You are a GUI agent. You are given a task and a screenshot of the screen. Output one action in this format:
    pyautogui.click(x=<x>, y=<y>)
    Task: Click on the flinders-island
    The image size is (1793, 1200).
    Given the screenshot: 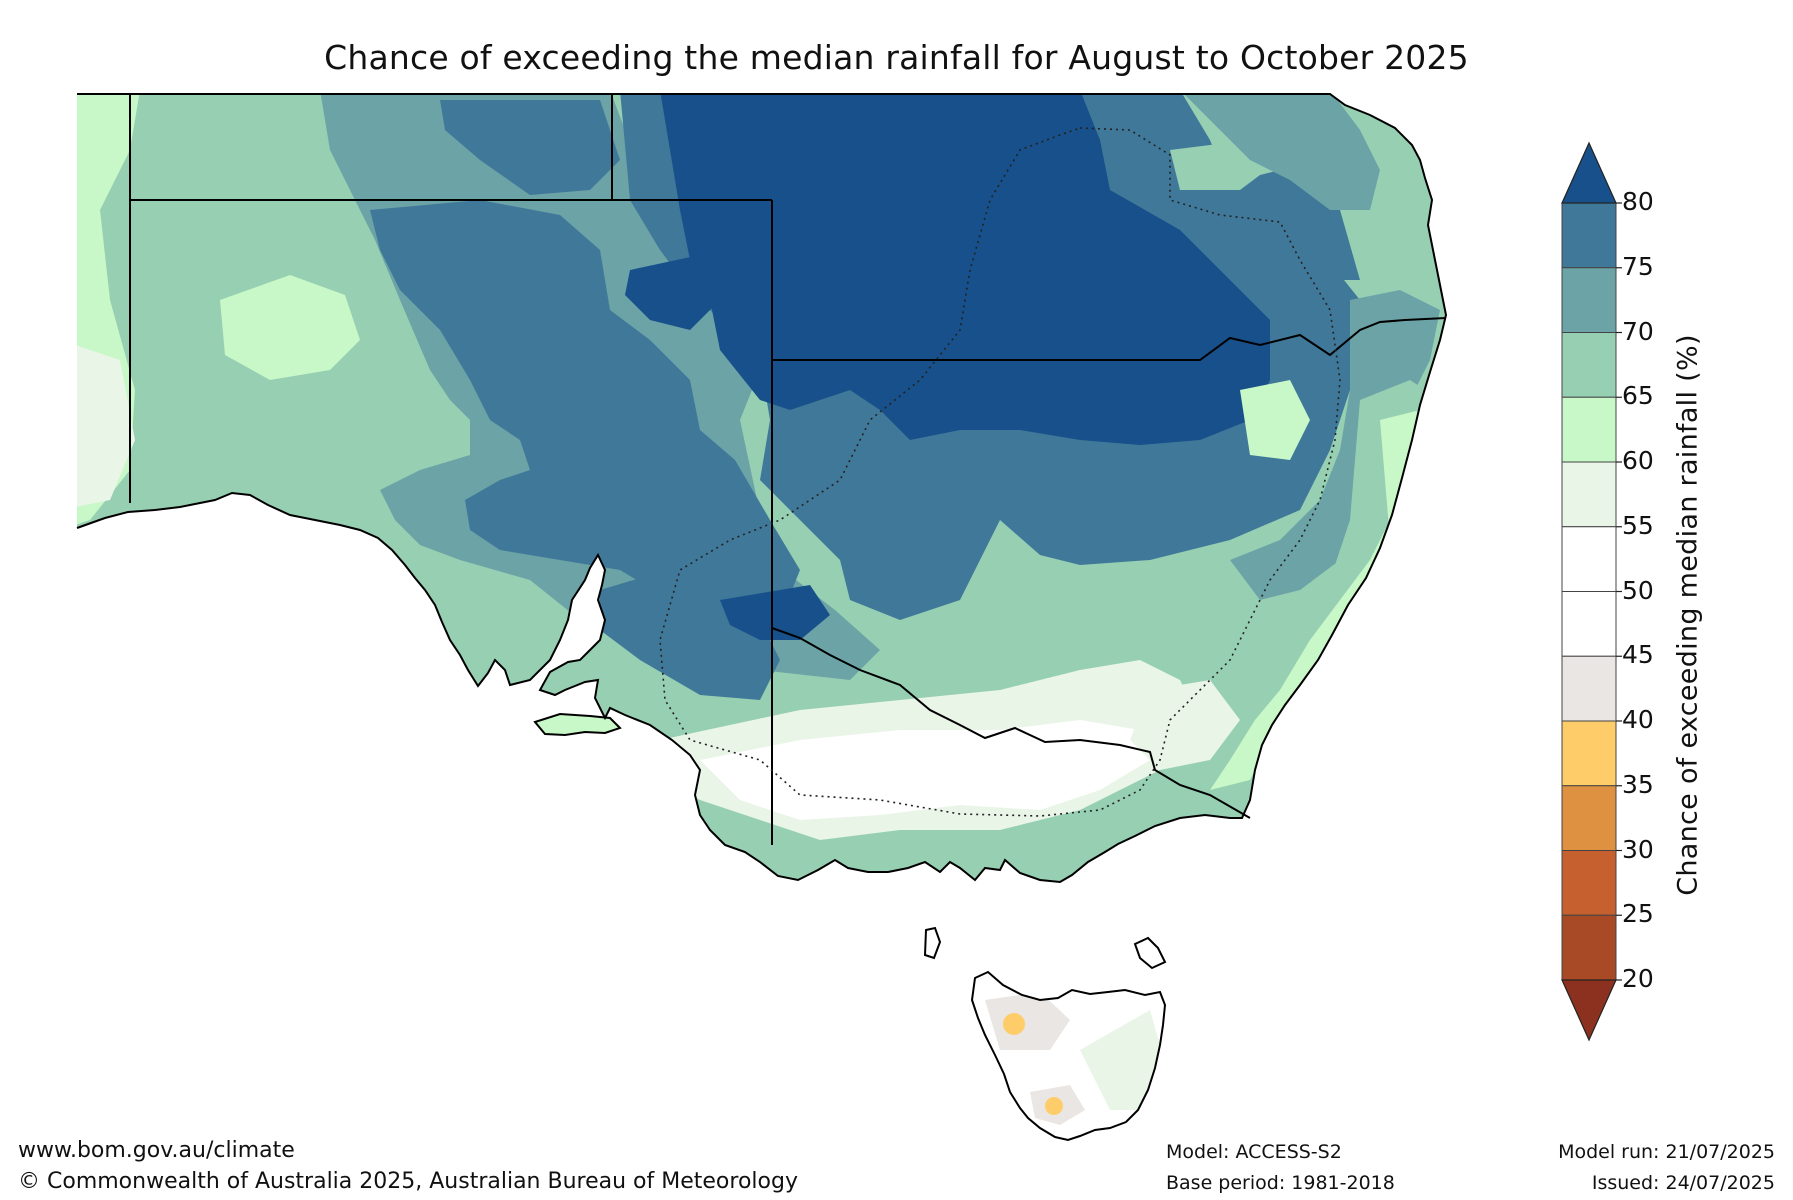 What is the action you would take?
    pyautogui.click(x=1150, y=953)
    